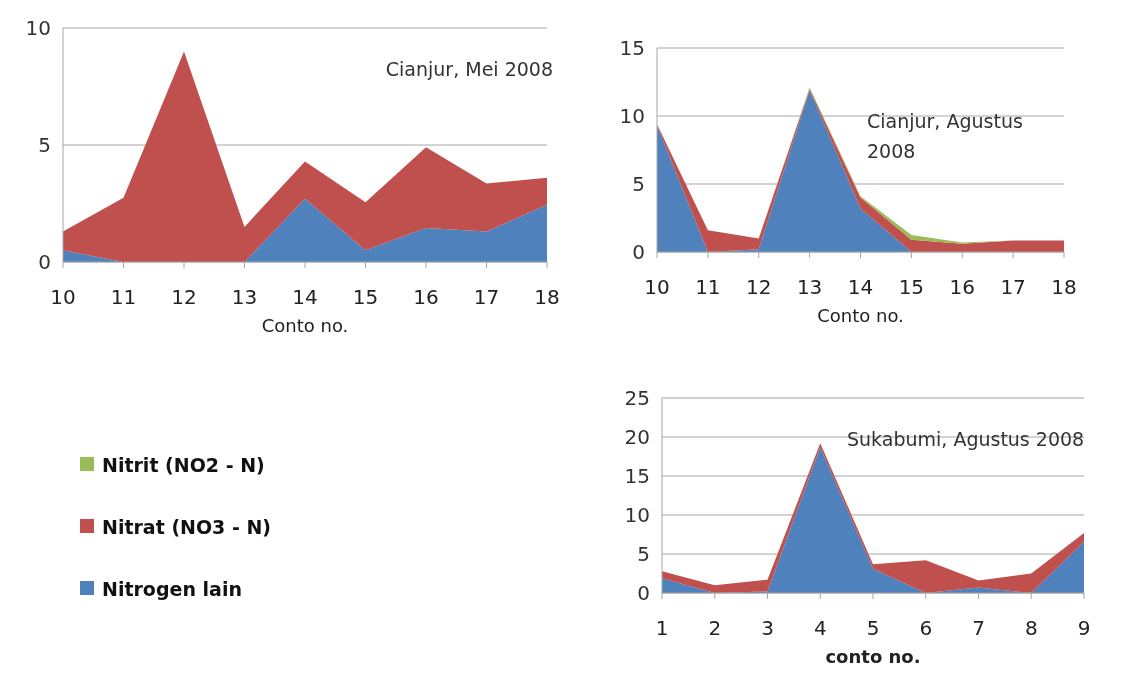 Image resolution: width=1130 pixels, height=681 pixels. What do you see at coordinates (873, 628) in the screenshot?
I see `x-tick-label: 5` at bounding box center [873, 628].